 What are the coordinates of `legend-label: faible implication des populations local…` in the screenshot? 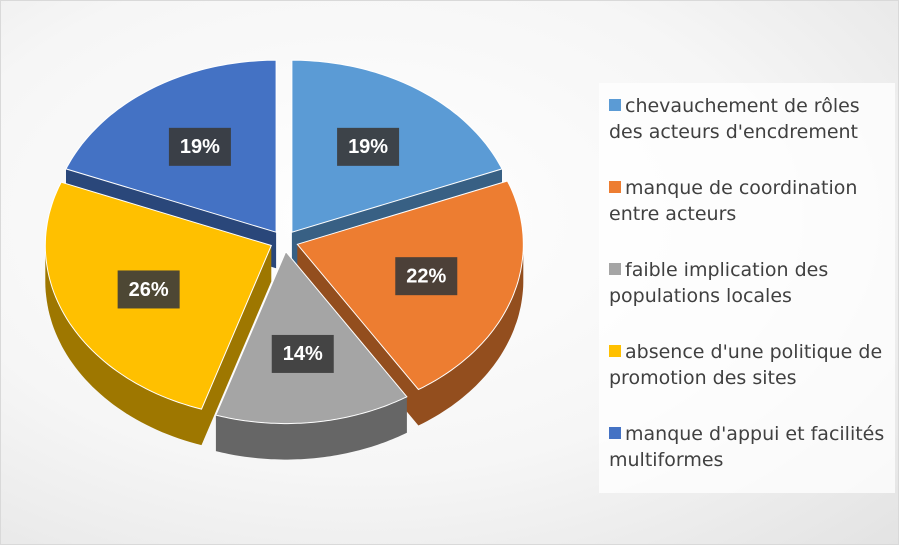 It's located at (719, 283).